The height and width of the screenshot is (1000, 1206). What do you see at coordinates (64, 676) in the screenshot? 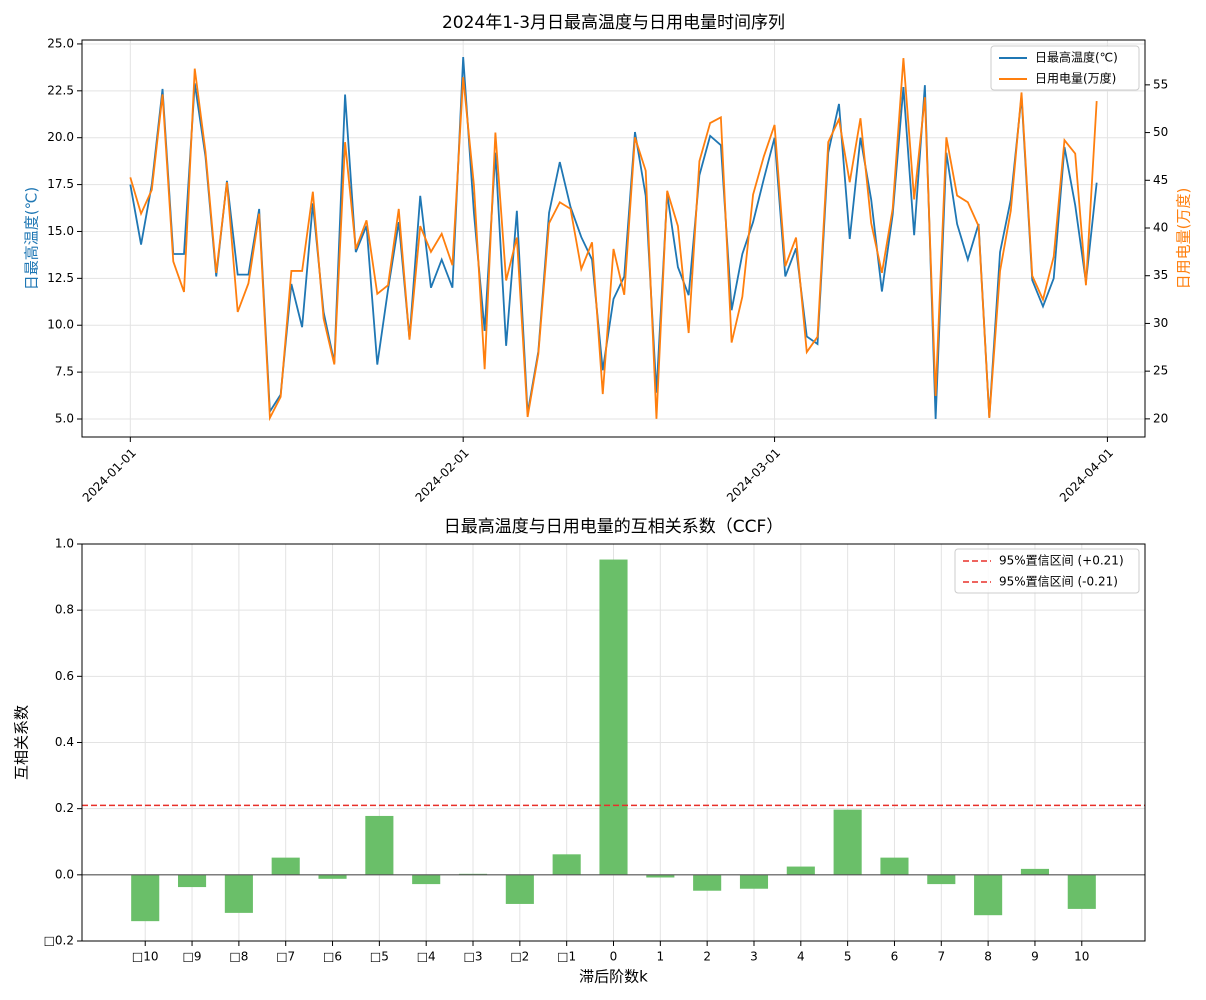
I see `y-tick-label: 0.6` at bounding box center [64, 676].